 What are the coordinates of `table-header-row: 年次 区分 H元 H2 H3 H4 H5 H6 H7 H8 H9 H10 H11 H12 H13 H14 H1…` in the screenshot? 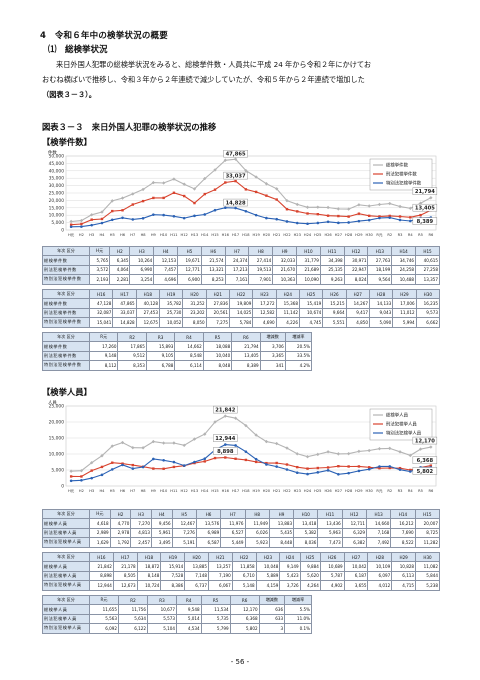 It's located at (241, 514).